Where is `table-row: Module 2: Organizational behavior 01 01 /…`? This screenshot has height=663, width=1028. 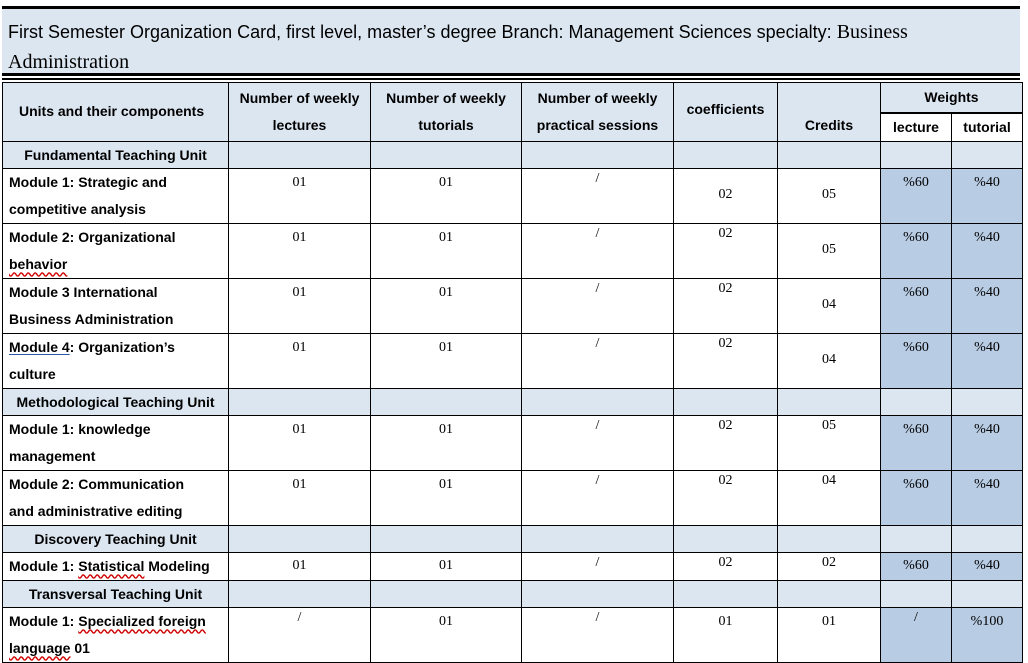 table-row: Module 2: Organizational behavior 01 01 /… is located at coordinates (513, 250).